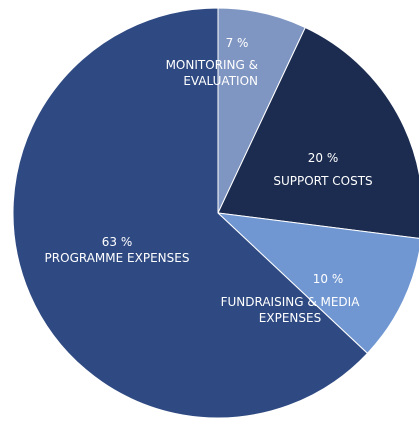  Describe the element at coordinates (323, 181) in the screenshot. I see `category-label: SUPPORT COSTS` at that location.